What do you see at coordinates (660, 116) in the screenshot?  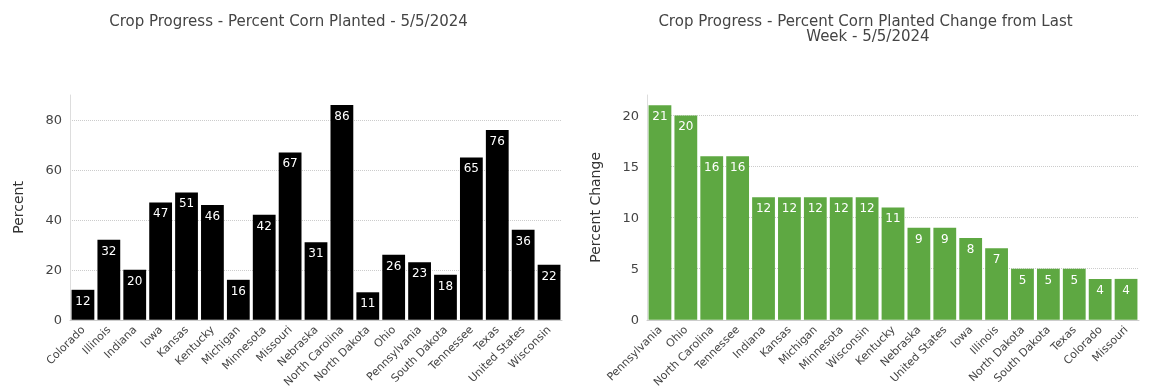 I see `data-label: 21` at bounding box center [660, 116].